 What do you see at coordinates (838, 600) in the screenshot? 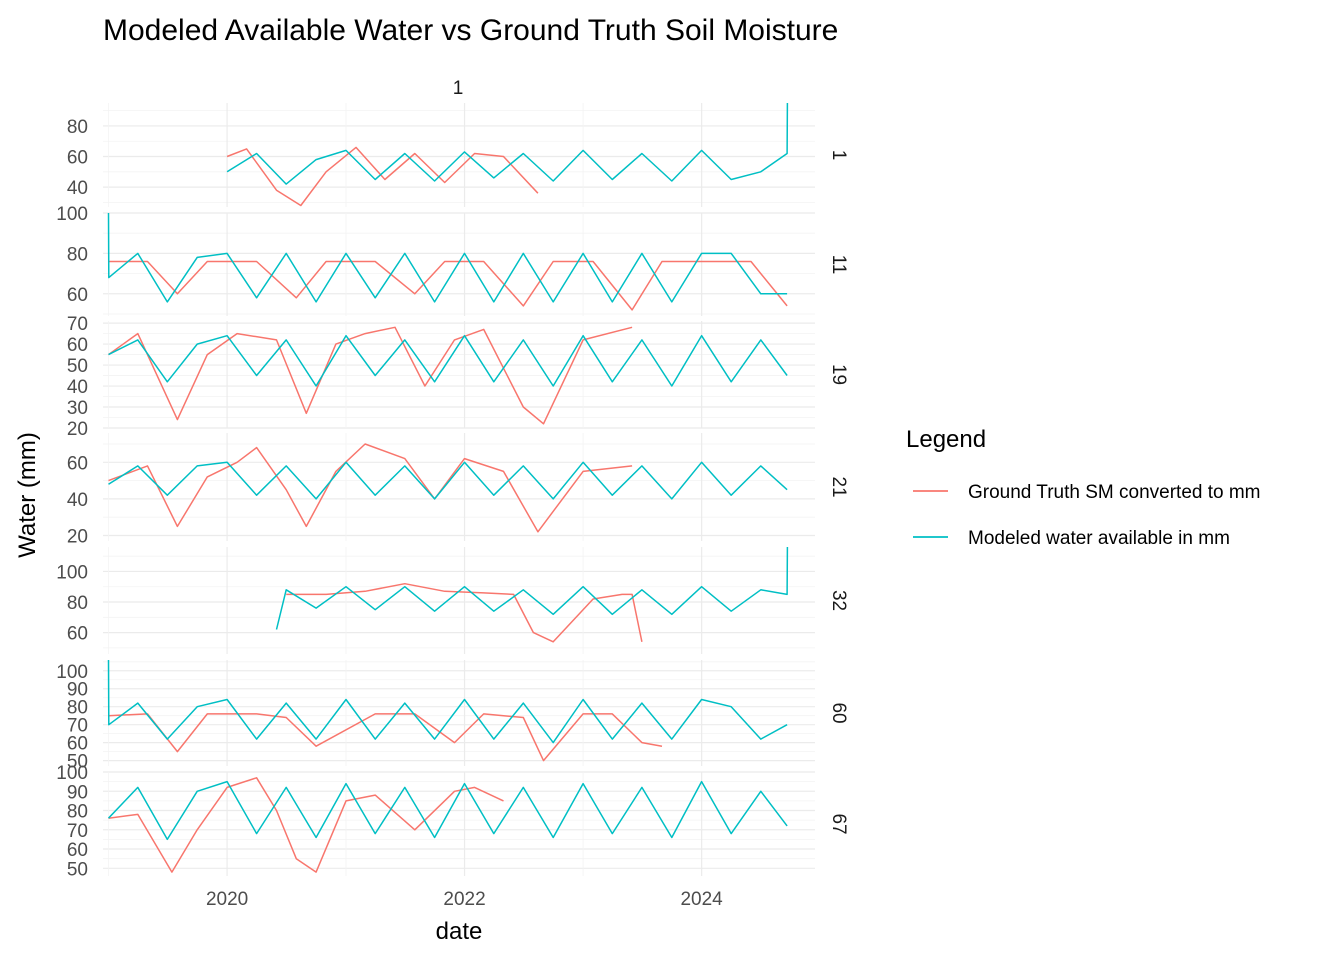
I see `row-strip-label: 32` at bounding box center [838, 600].